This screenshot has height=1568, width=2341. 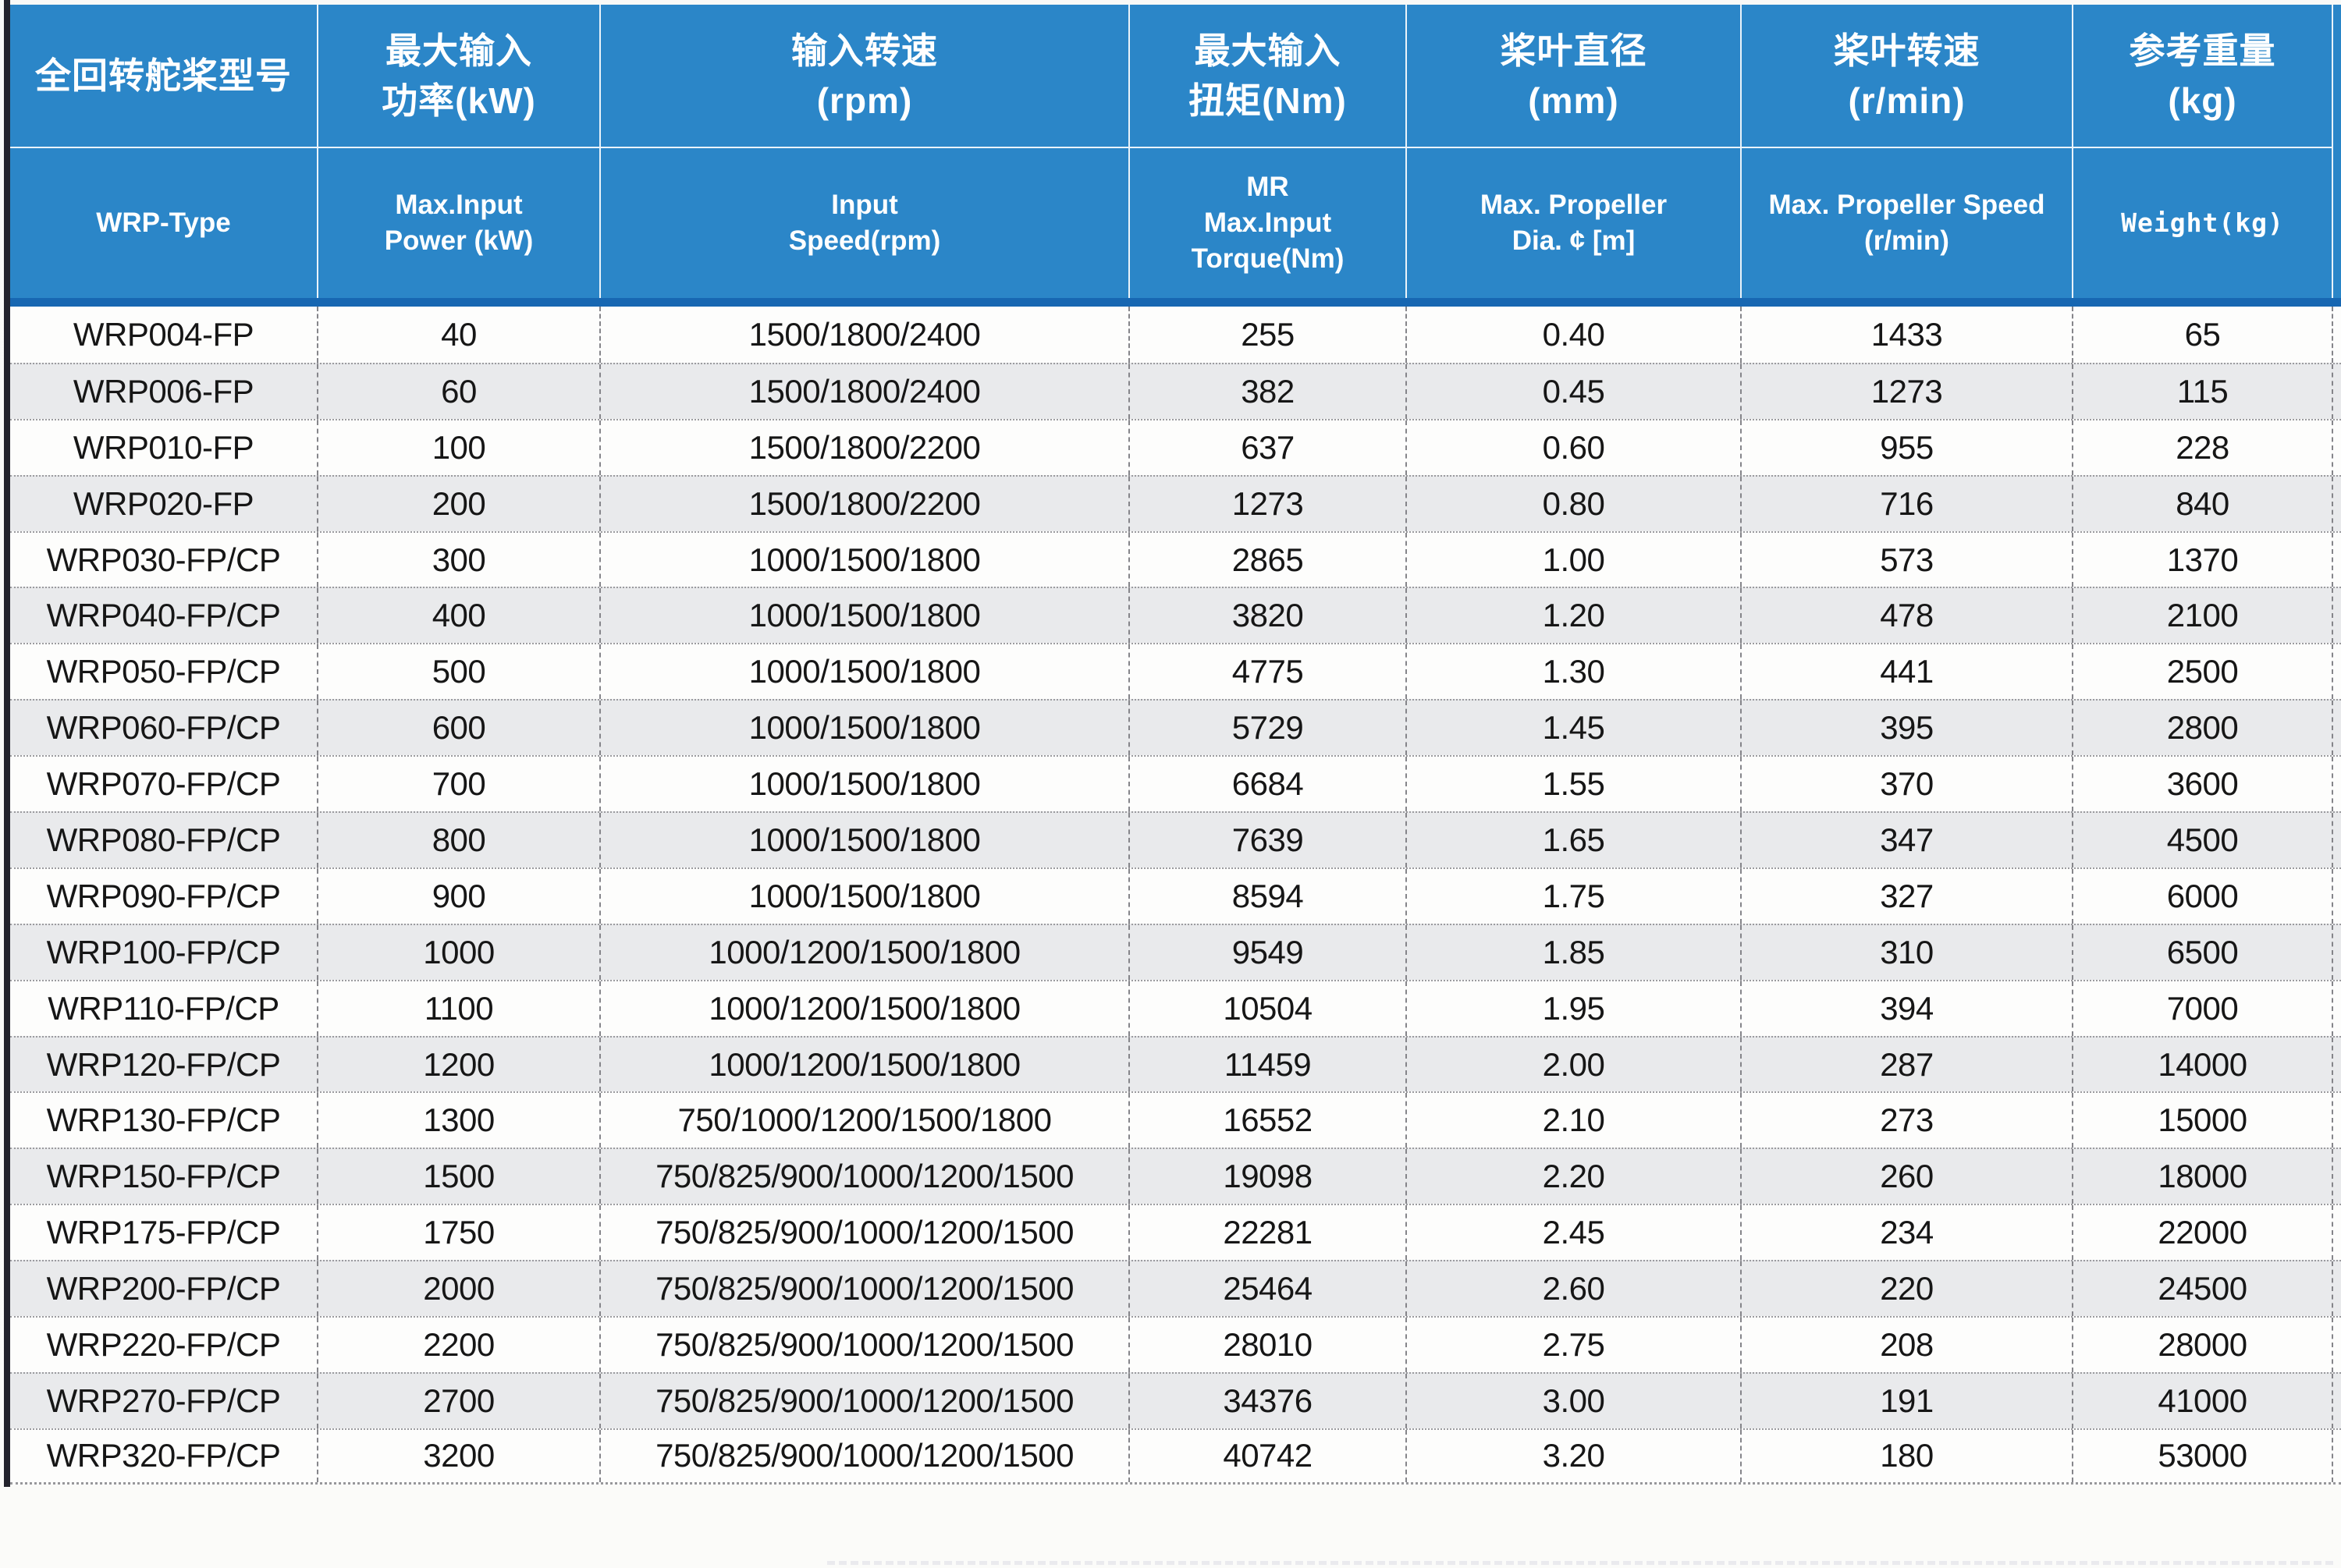 I want to click on cell-type: WRP060-FP/CP, so click(x=164, y=728).